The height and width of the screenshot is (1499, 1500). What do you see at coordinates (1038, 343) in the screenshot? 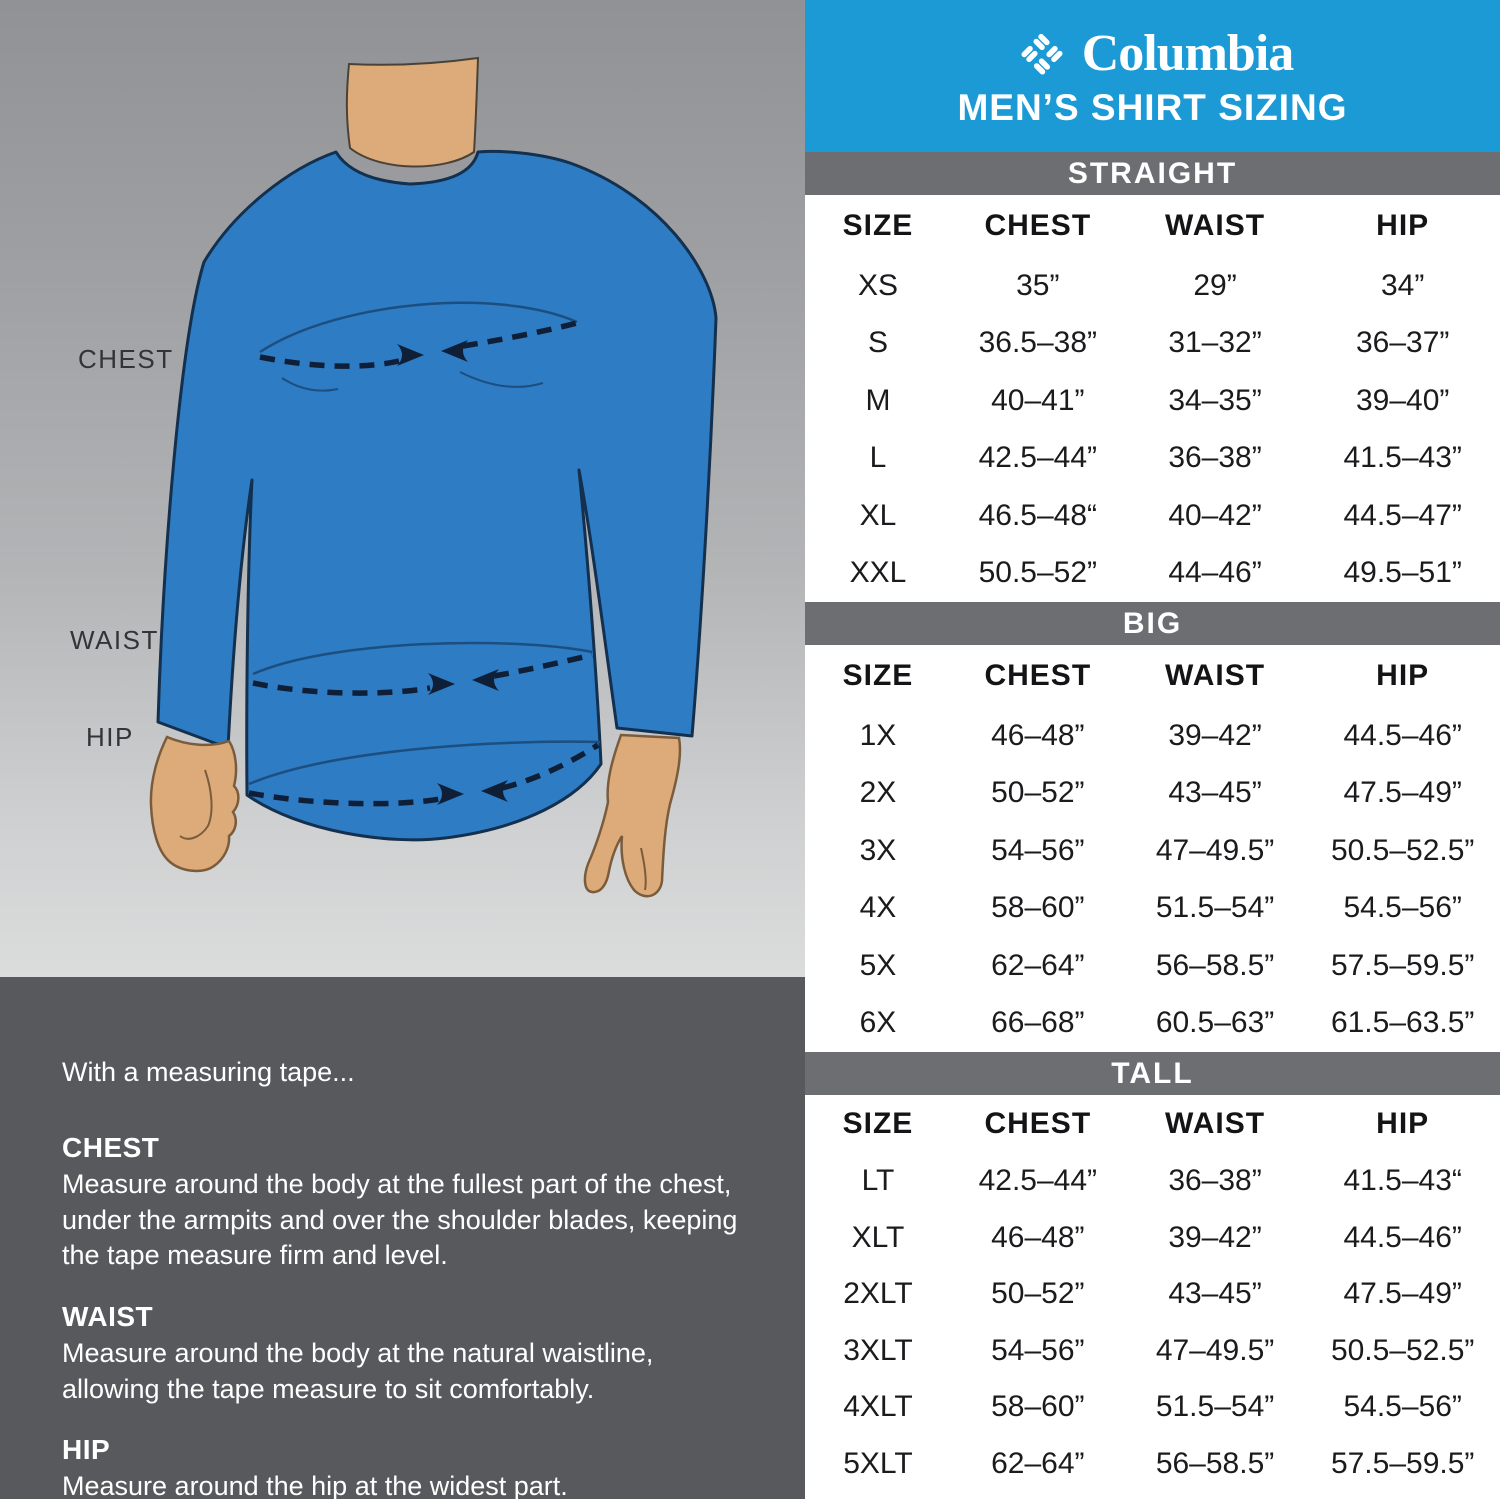
I see `chest-cell: 36.5–38”` at bounding box center [1038, 343].